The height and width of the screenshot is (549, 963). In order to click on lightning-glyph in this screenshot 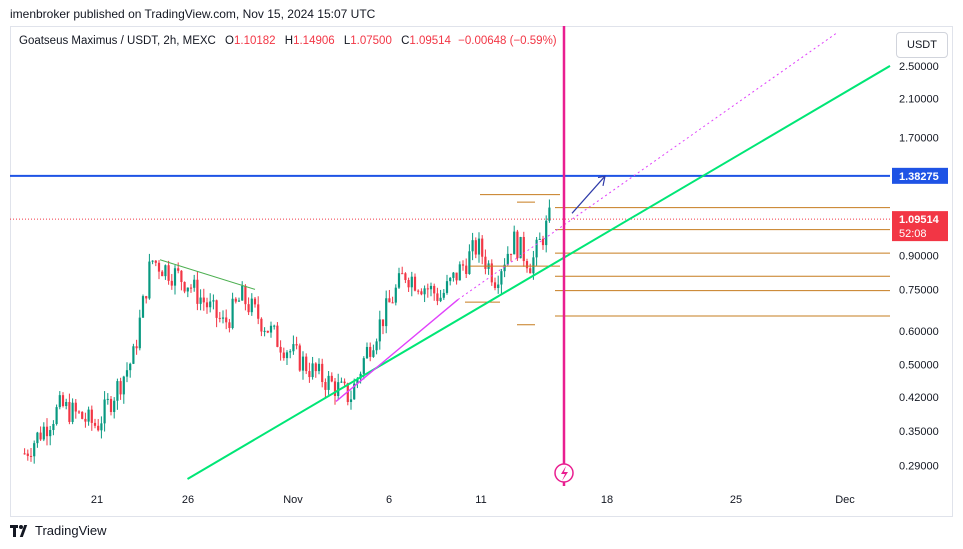, I will do `click(564, 473)`.